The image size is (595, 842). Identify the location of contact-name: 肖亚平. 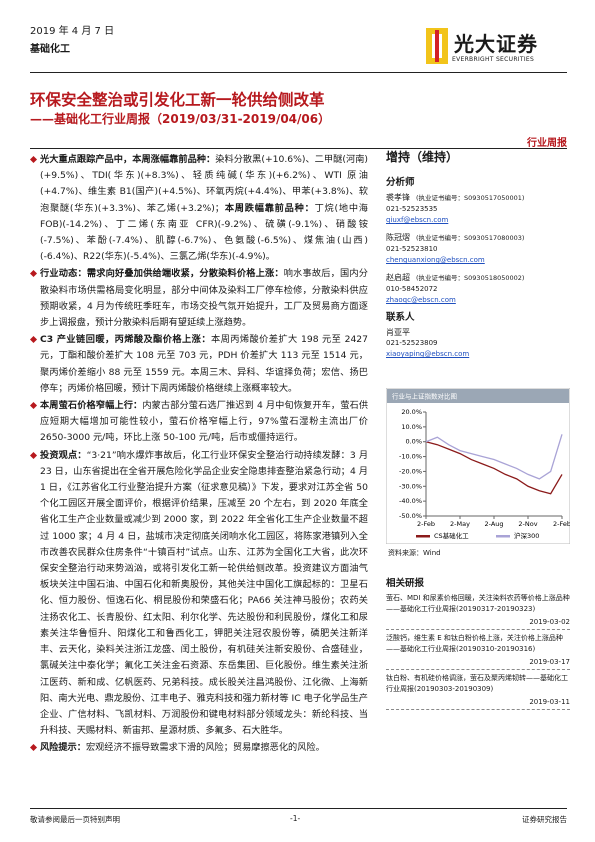
(398, 332).